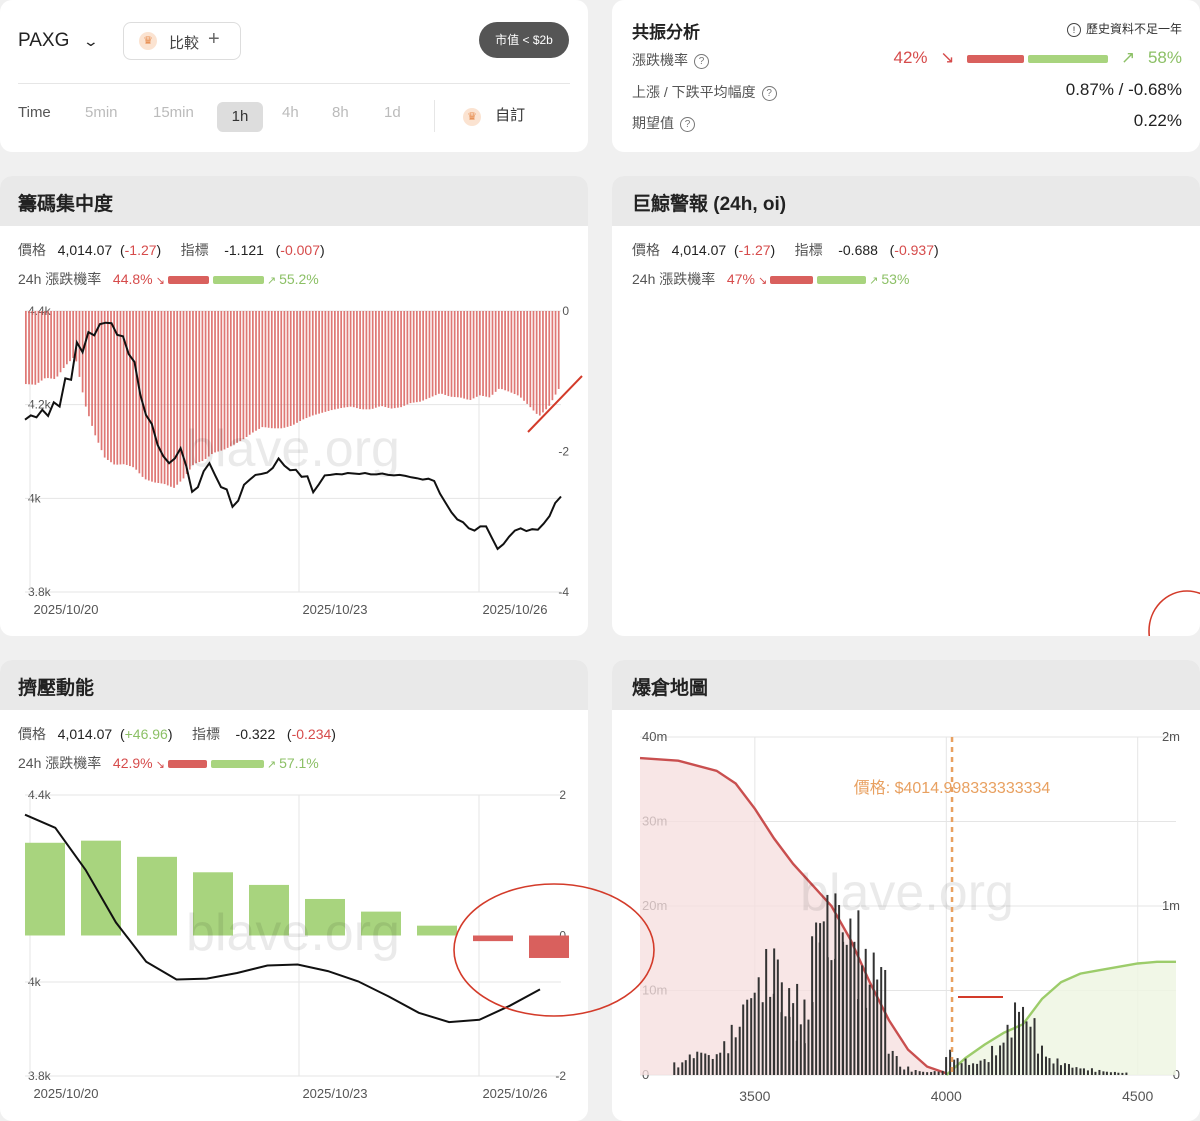  Describe the element at coordinates (1171, 736) in the screenshot. I see `y-right-tick-label: 2m` at that location.